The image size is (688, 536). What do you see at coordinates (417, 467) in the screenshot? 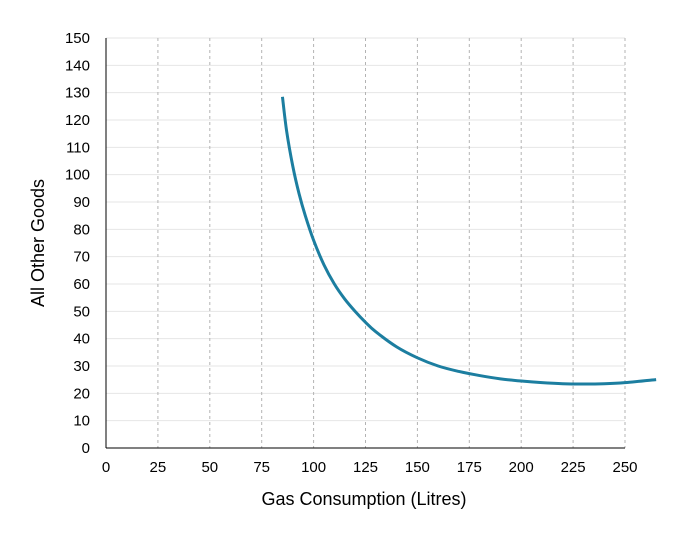
I see `x-tick-label: 150` at bounding box center [417, 467].